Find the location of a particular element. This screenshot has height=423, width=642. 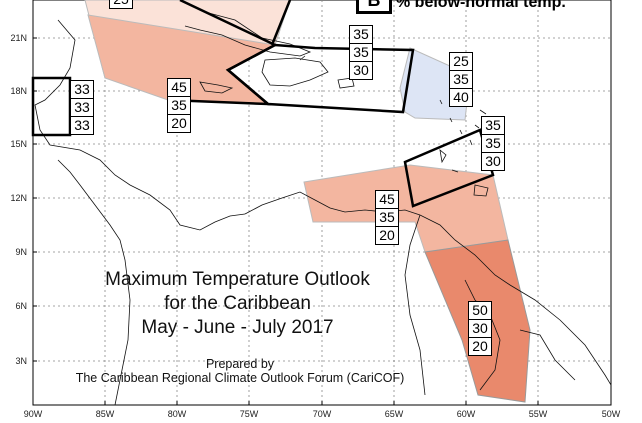

lon-labels: 90W 85W 80W 75W 70W 65W 60W 55W 50W is located at coordinates (322, 414).